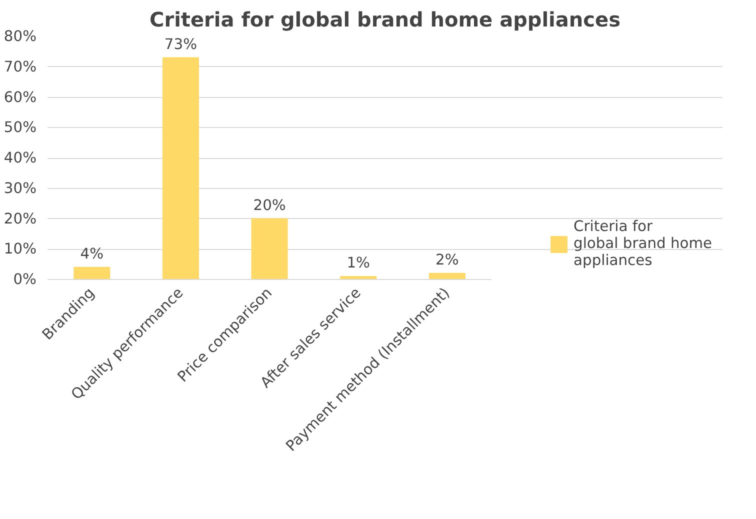 The image size is (756, 519). I want to click on y-tick-label: 30%, so click(20, 188).